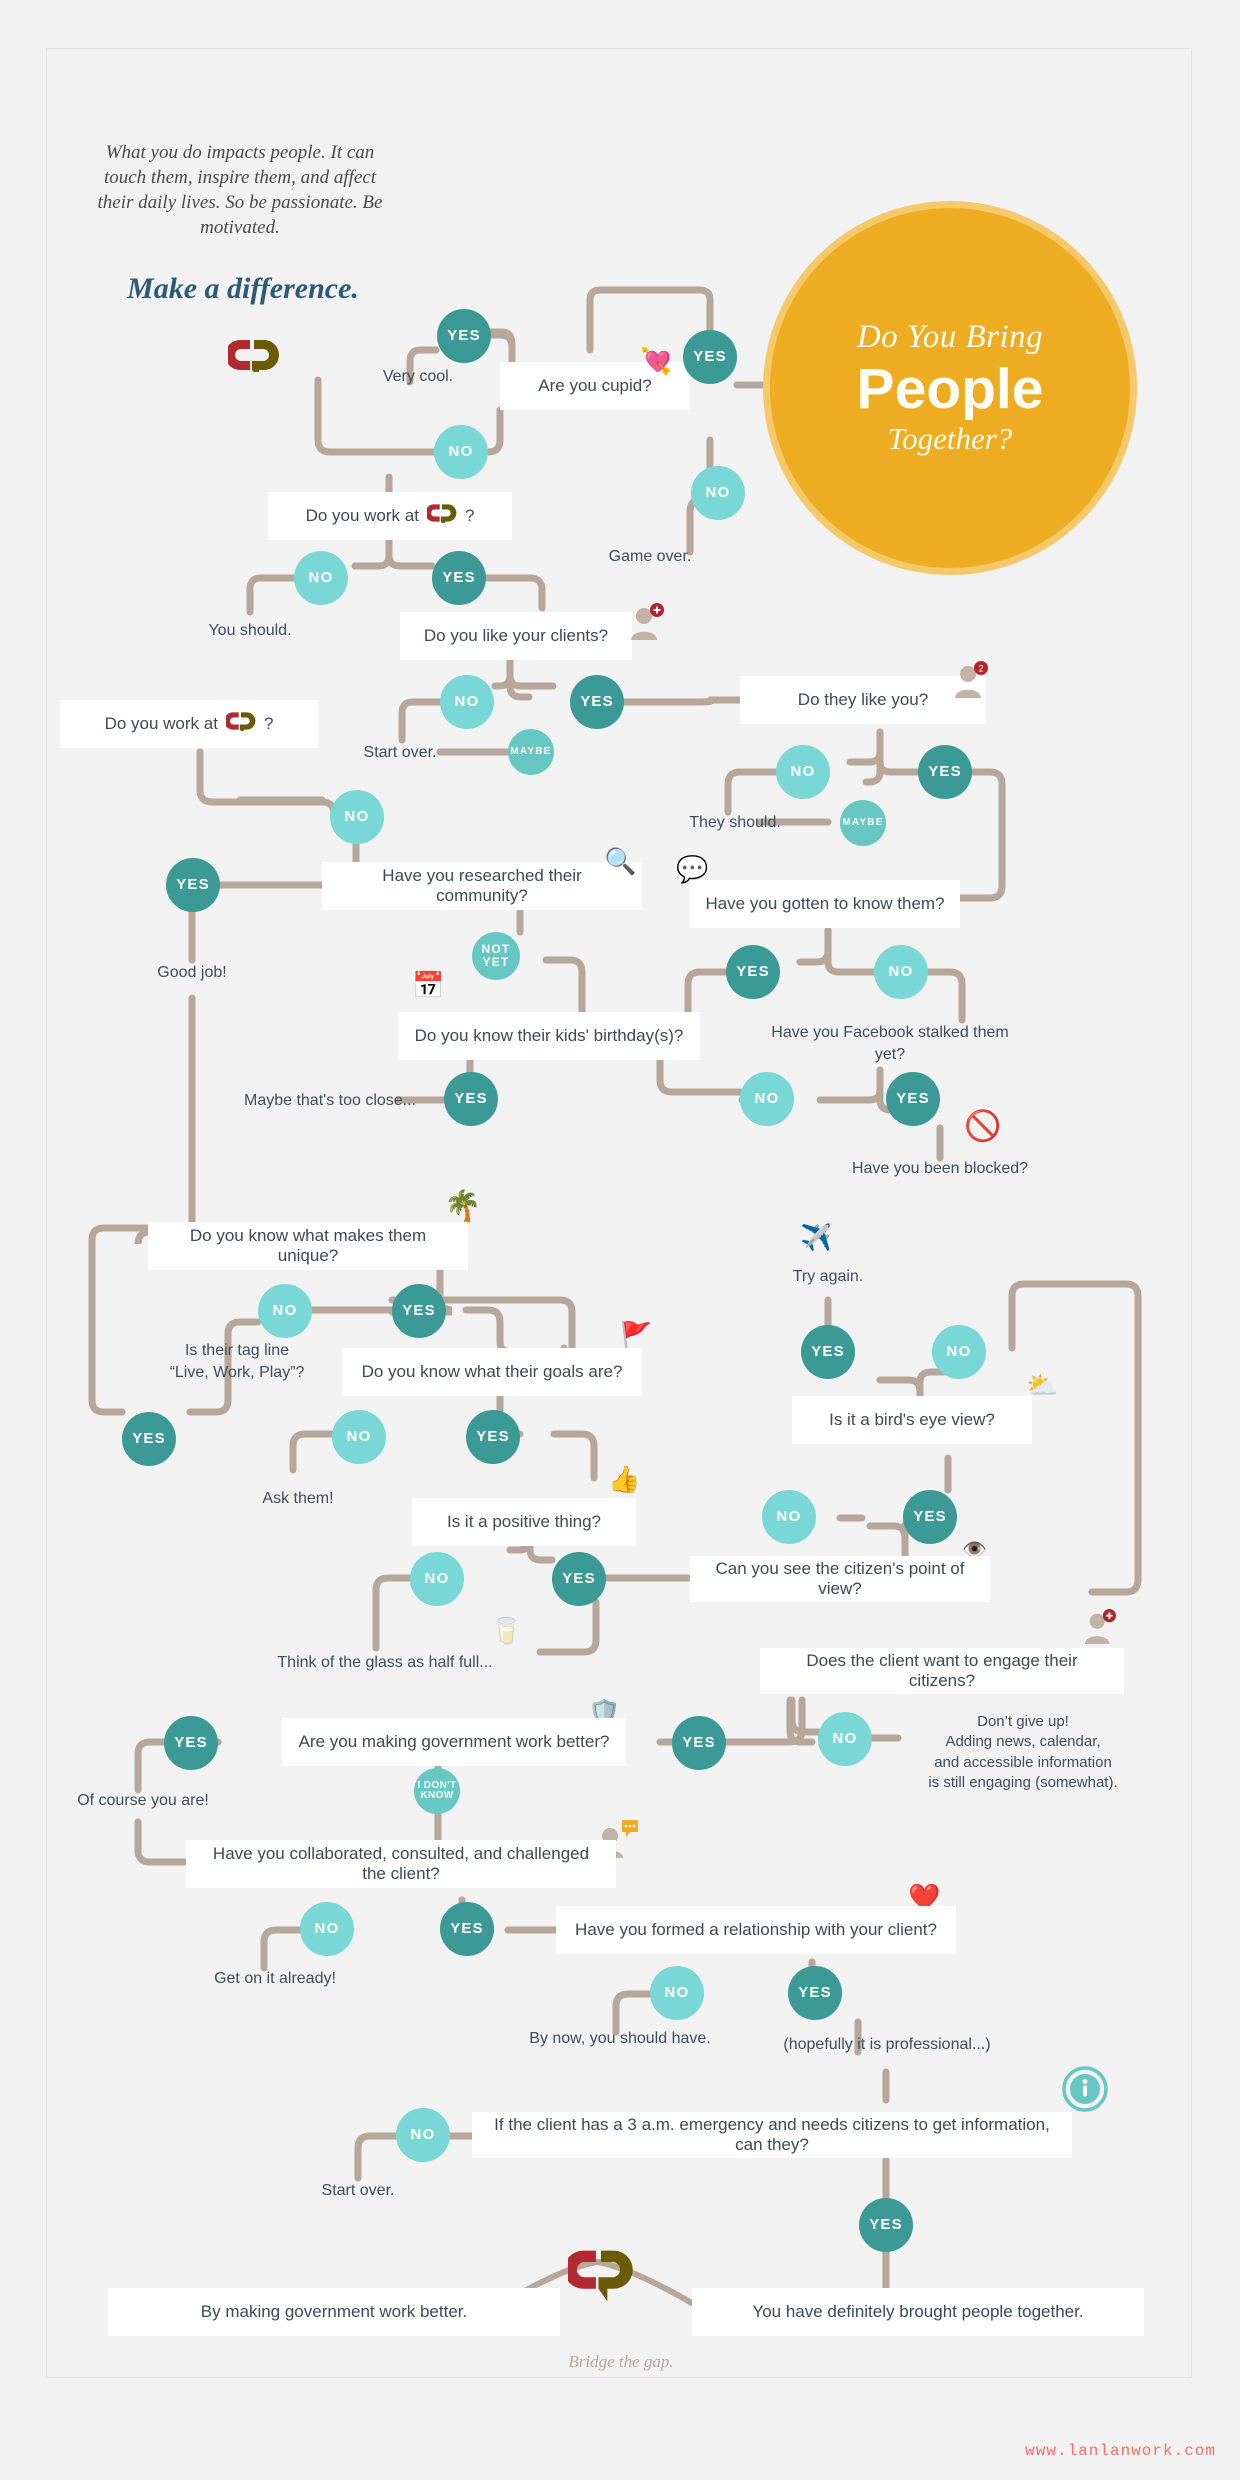  I want to click on q-birds-eye-label: Is it a bird's eye view?, so click(912, 1419).